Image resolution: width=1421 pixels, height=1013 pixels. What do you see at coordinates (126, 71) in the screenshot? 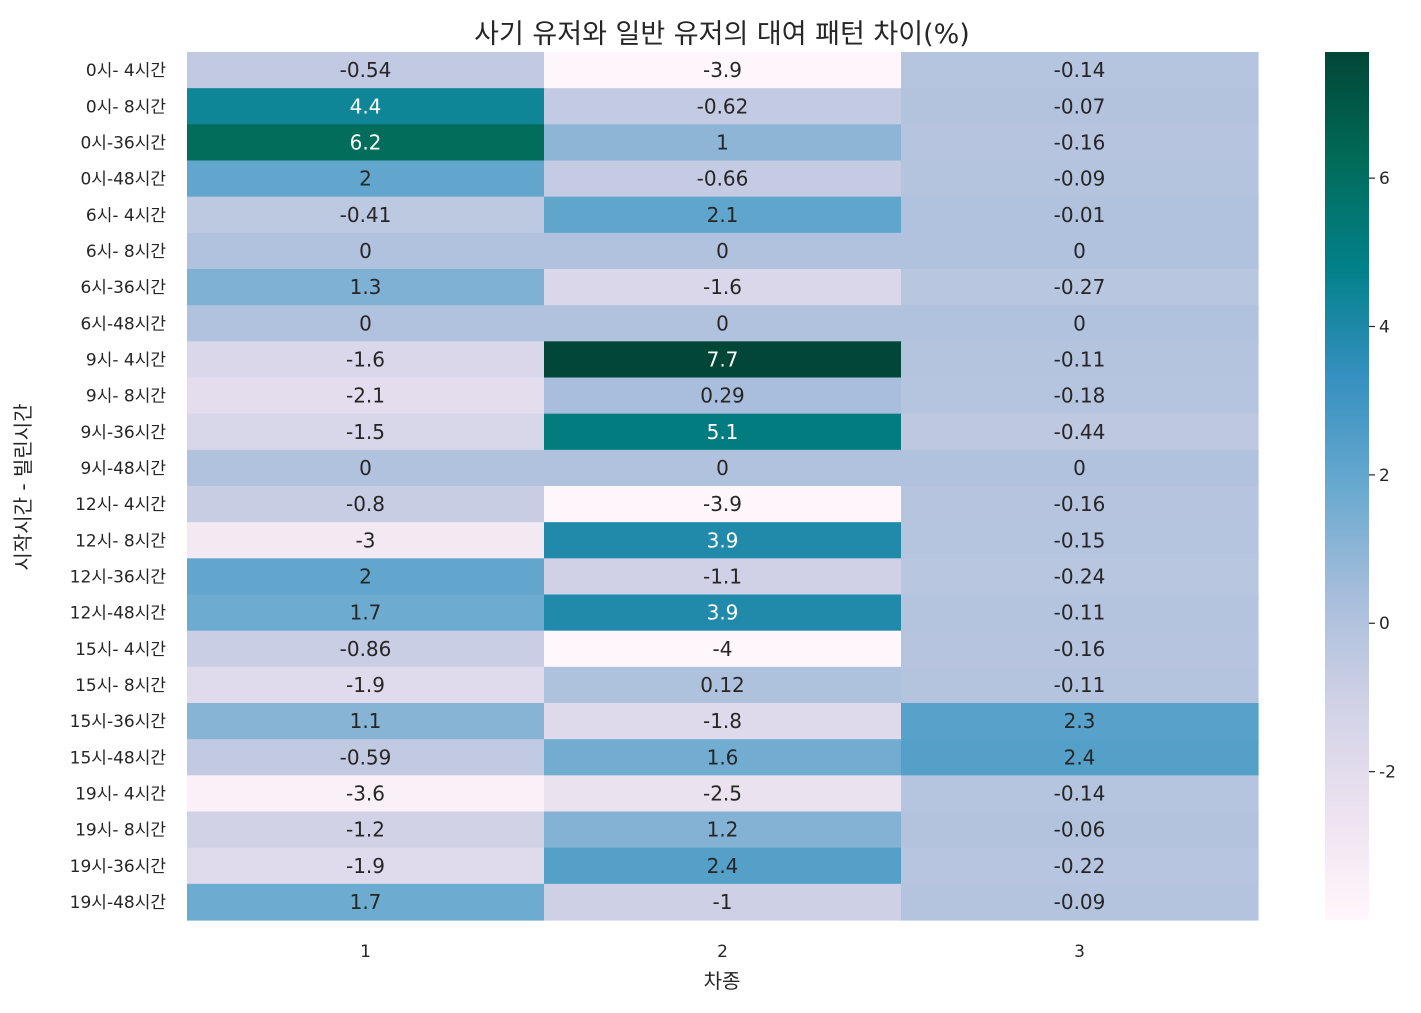
I see `y-tick-label: 0시- 4시간` at bounding box center [126, 71].